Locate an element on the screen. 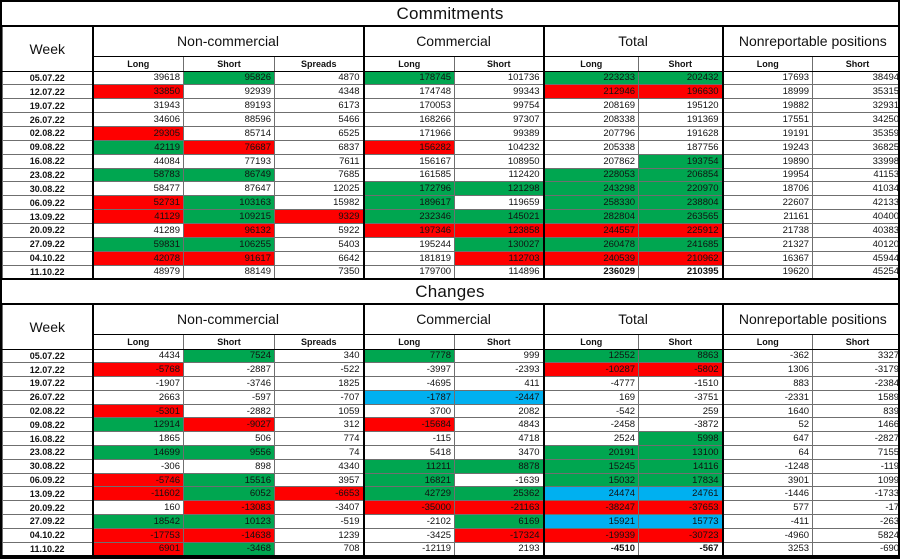 The width and height of the screenshot is (900, 559). value-cell: 191369 is located at coordinates (681, 119).